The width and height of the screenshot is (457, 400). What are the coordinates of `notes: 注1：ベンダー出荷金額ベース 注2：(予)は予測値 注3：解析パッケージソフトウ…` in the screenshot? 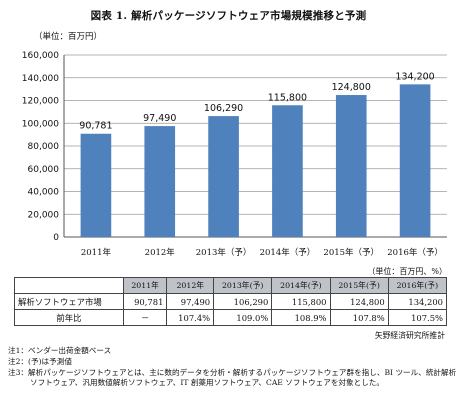 It's located at (232, 367).